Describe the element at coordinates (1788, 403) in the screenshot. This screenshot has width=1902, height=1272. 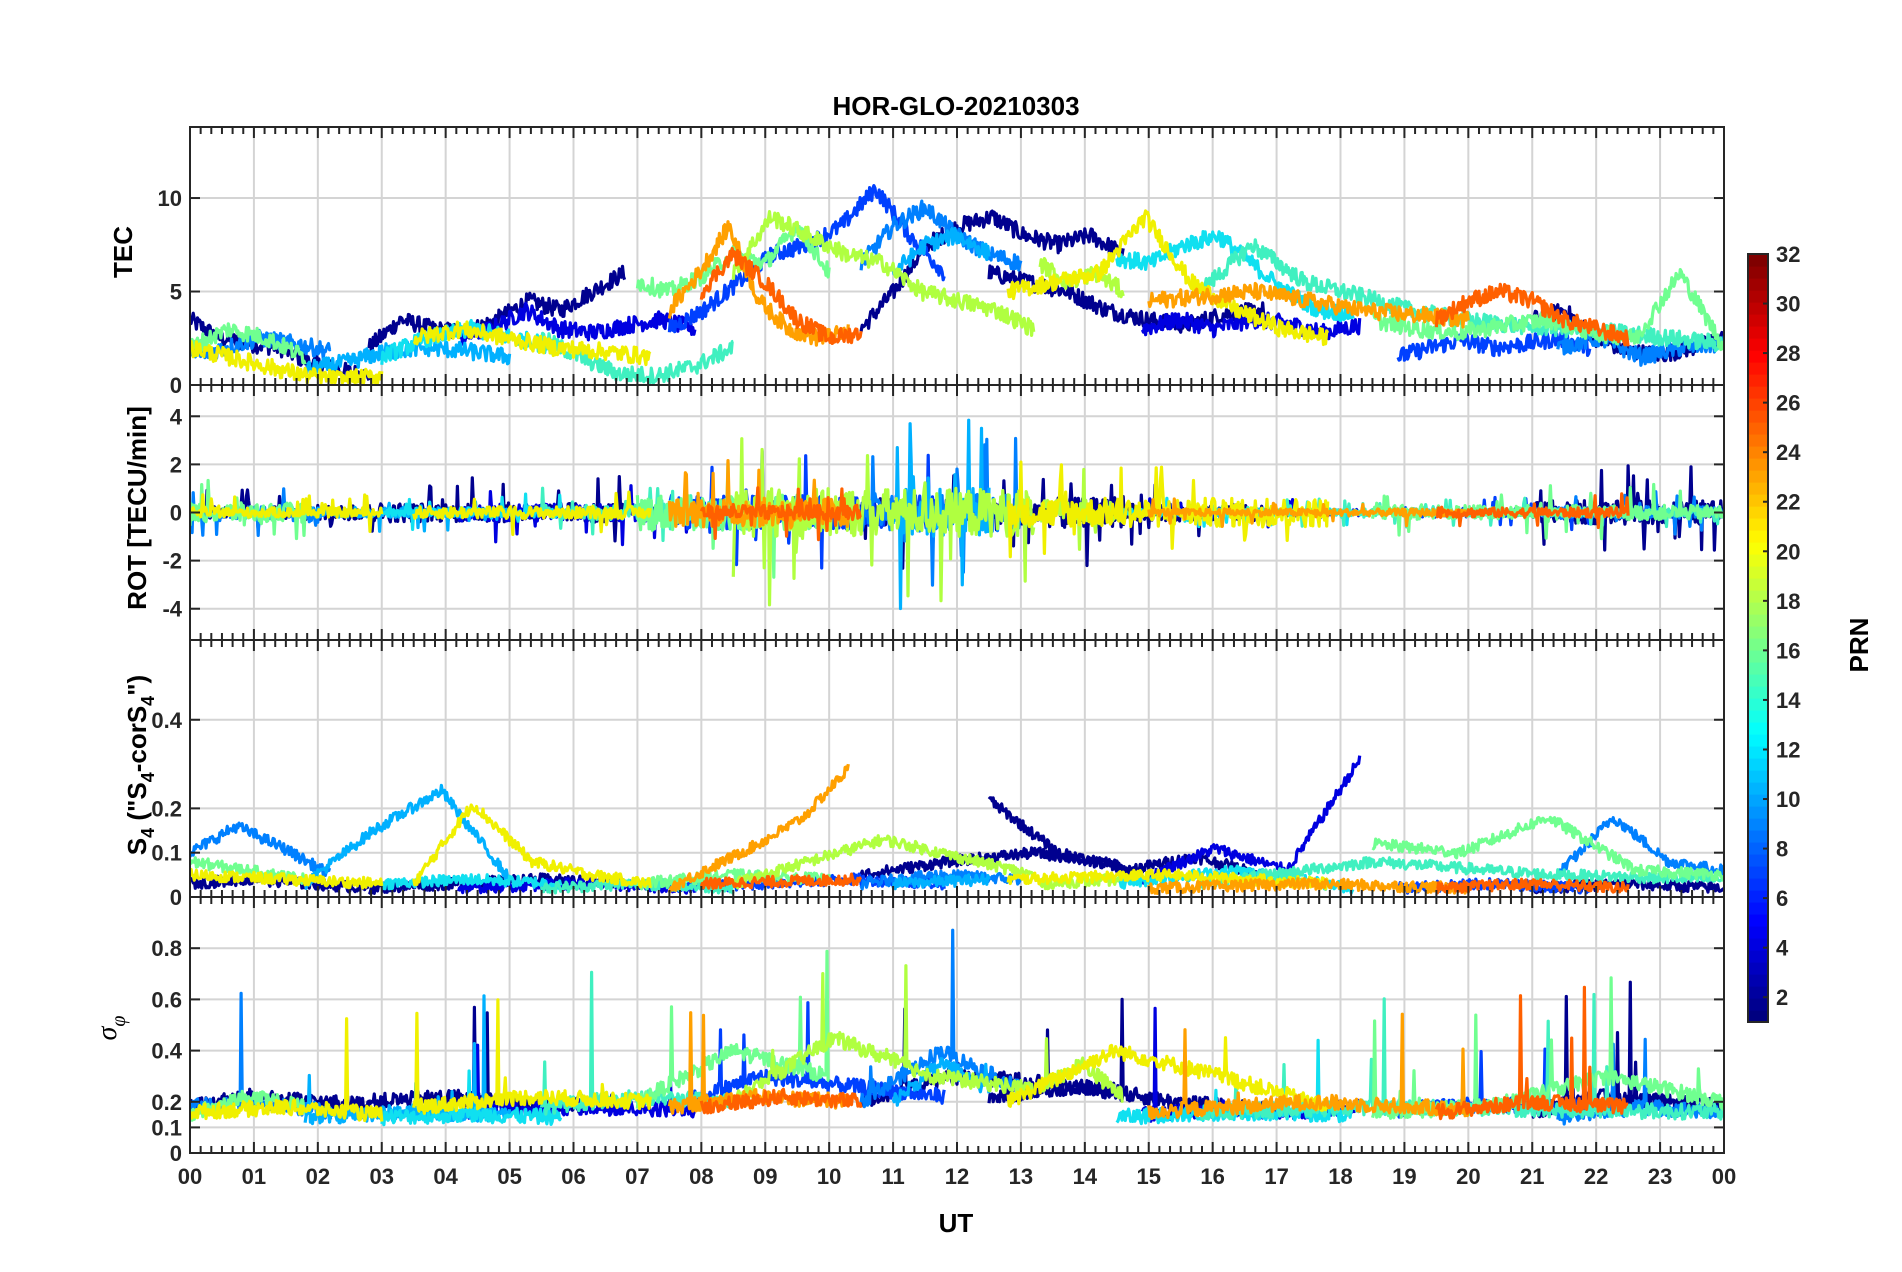
I see `colorbar-tick-label: 26` at that location.